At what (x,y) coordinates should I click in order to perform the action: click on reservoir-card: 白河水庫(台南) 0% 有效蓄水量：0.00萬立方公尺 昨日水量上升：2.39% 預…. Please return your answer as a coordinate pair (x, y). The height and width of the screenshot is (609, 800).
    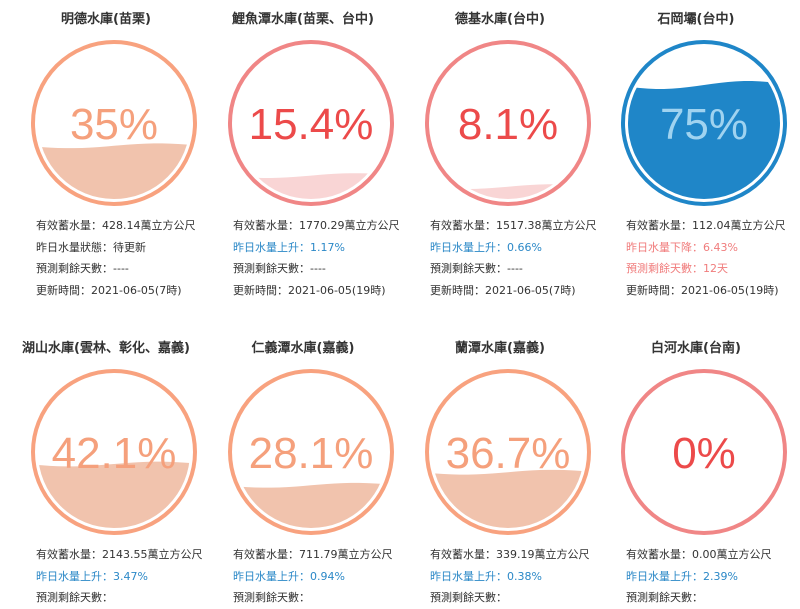
    Looking at the image, I should click on (696, 470).